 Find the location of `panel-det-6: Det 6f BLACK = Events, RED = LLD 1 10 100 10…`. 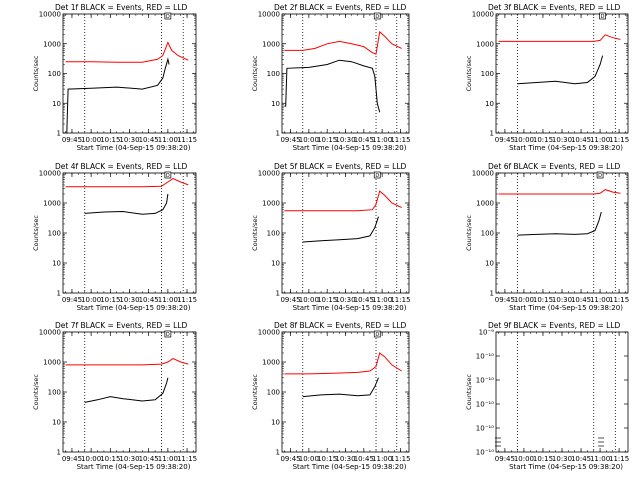

panel-det-6: Det 6f BLACK = Events, RED = LLD 1 10 100 10… is located at coordinates (547, 237).